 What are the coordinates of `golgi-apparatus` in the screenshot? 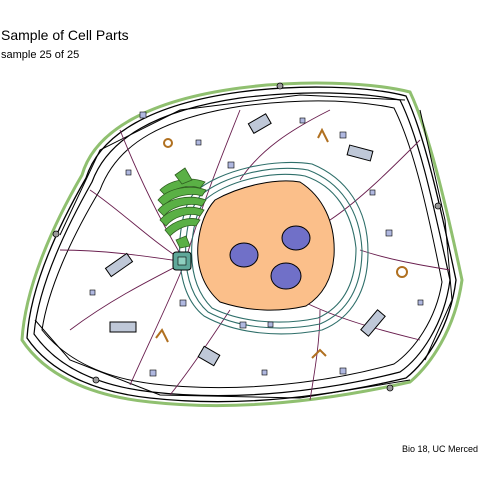 It's located at (182, 208).